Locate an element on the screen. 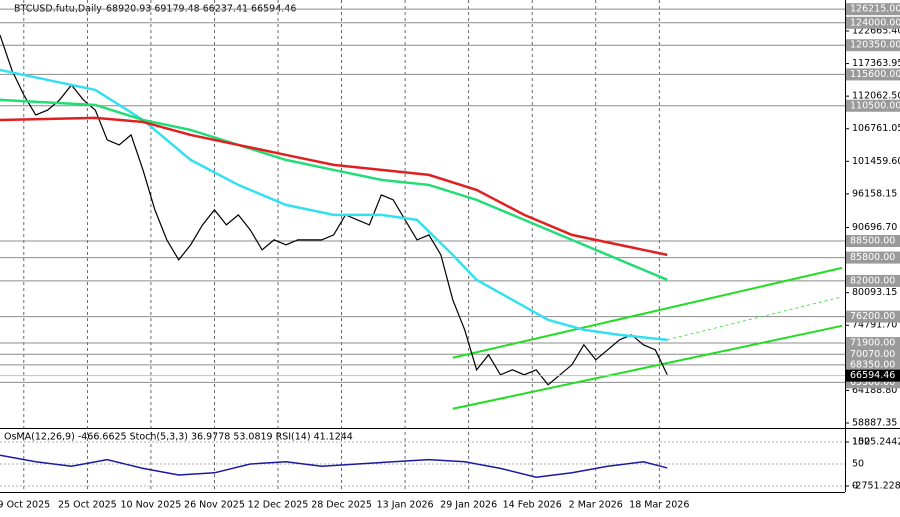 Image resolution: width=900 pixels, height=517 pixels. y-tick-label: 74791.70 is located at coordinates (874, 325).